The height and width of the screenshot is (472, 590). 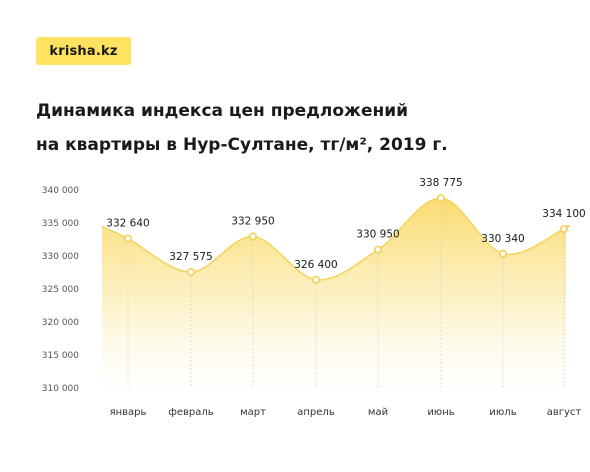 I want to click on krisha-logo: krisha.kz, so click(x=83, y=51).